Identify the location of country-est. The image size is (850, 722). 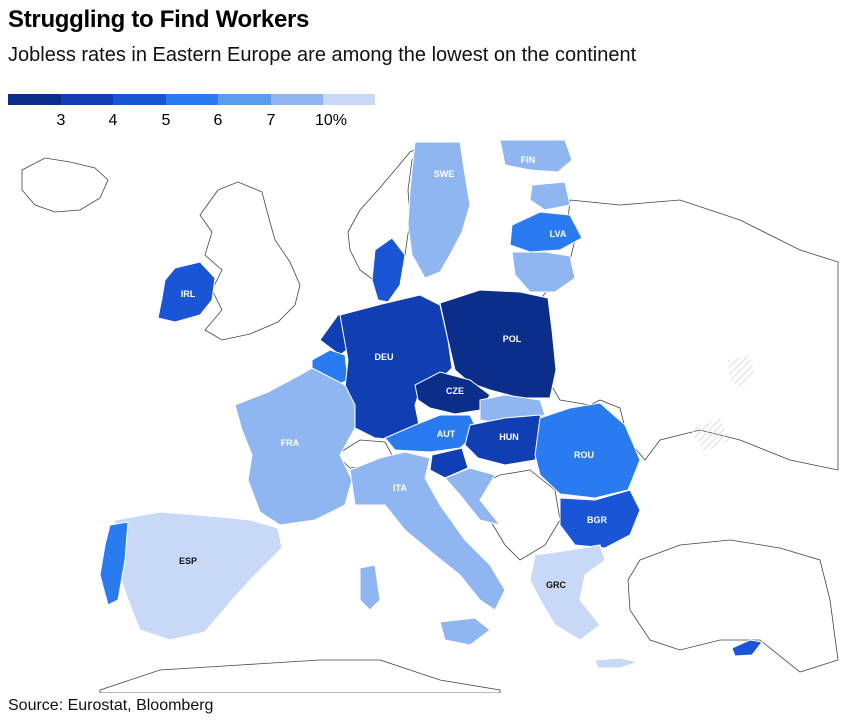
(550, 196).